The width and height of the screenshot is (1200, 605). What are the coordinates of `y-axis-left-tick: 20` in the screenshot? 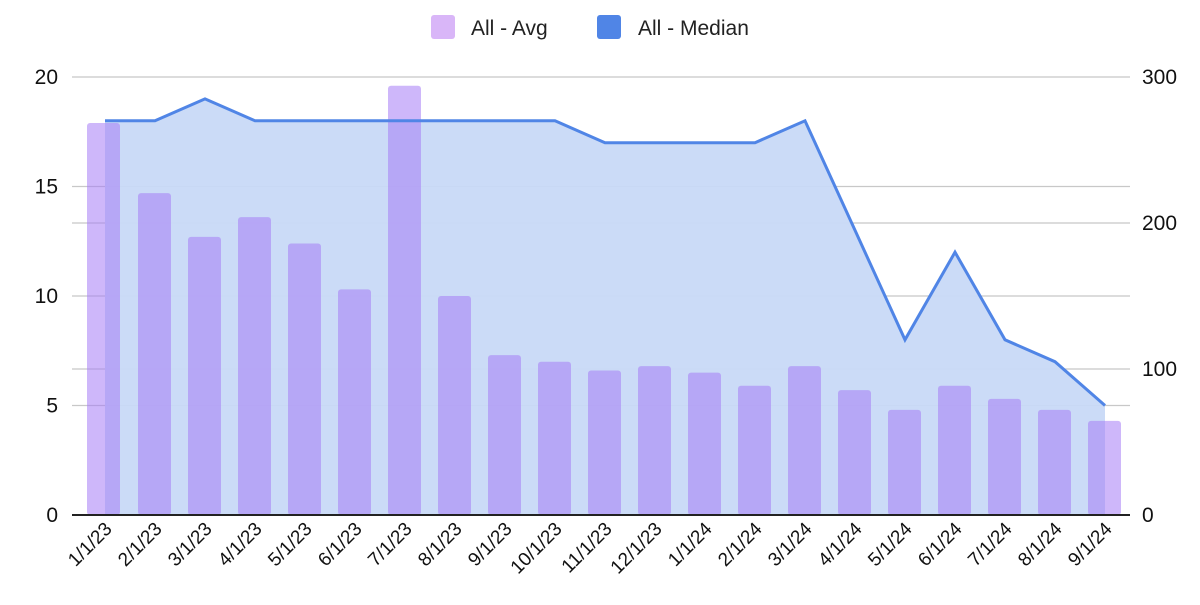 It's located at (46, 77).